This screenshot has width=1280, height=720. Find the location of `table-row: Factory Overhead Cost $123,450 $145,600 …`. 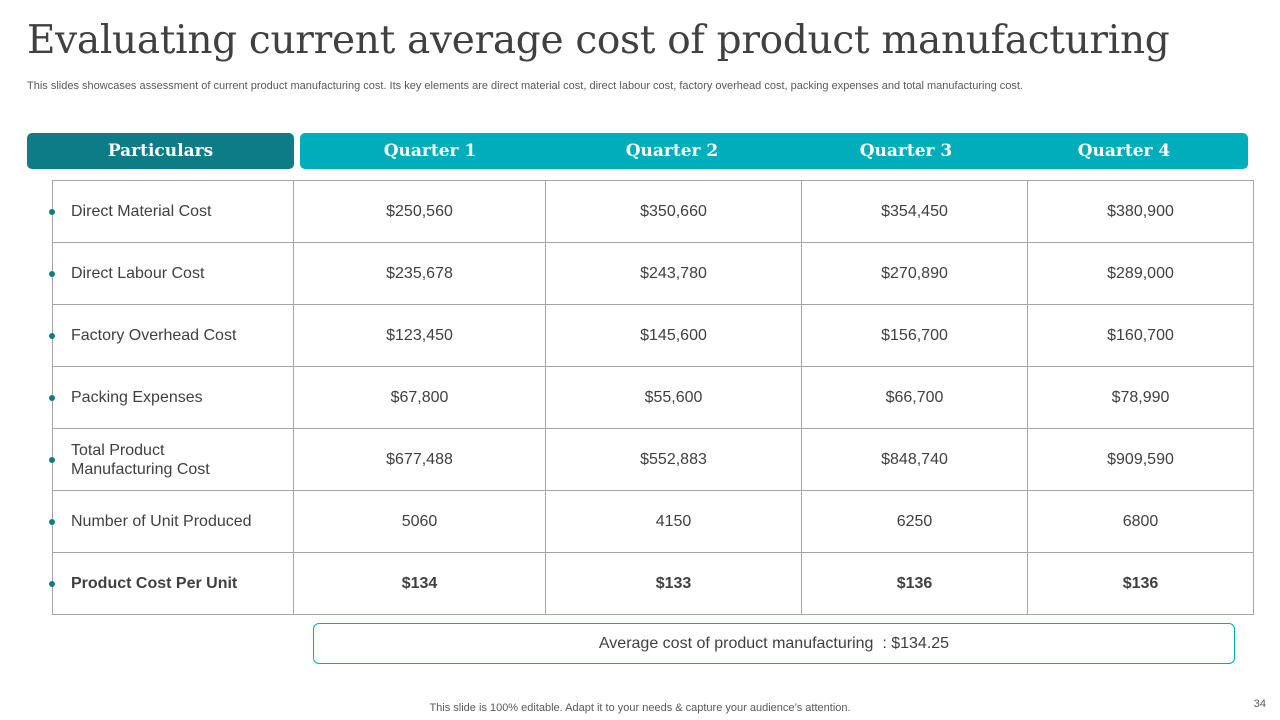

table-row: Factory Overhead Cost $123,450 $145,600 … is located at coordinates (651, 335).